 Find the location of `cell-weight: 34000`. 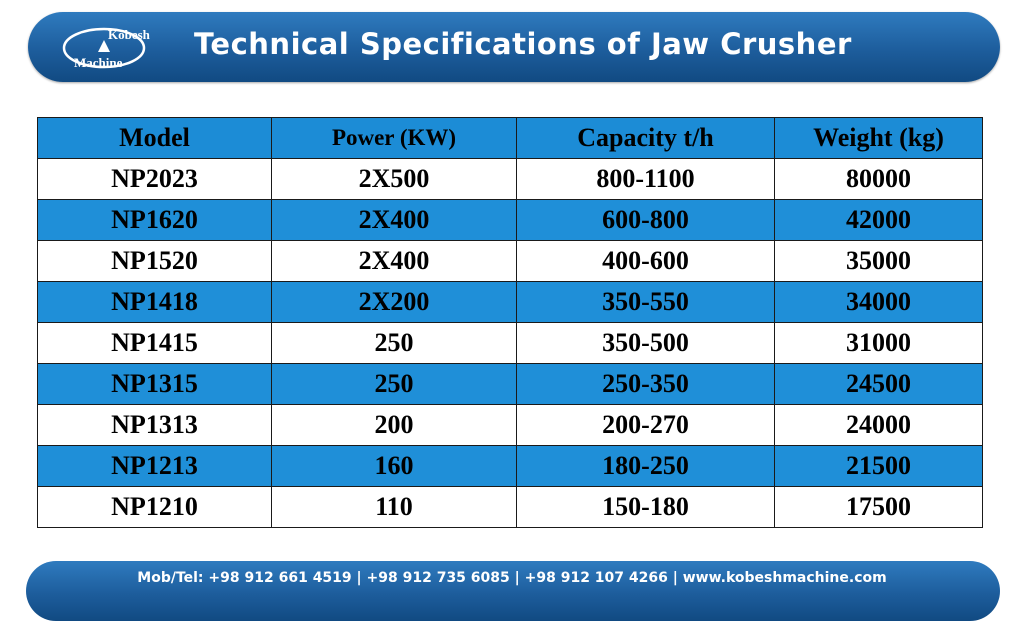

cell-weight: 34000 is located at coordinates (878, 302).